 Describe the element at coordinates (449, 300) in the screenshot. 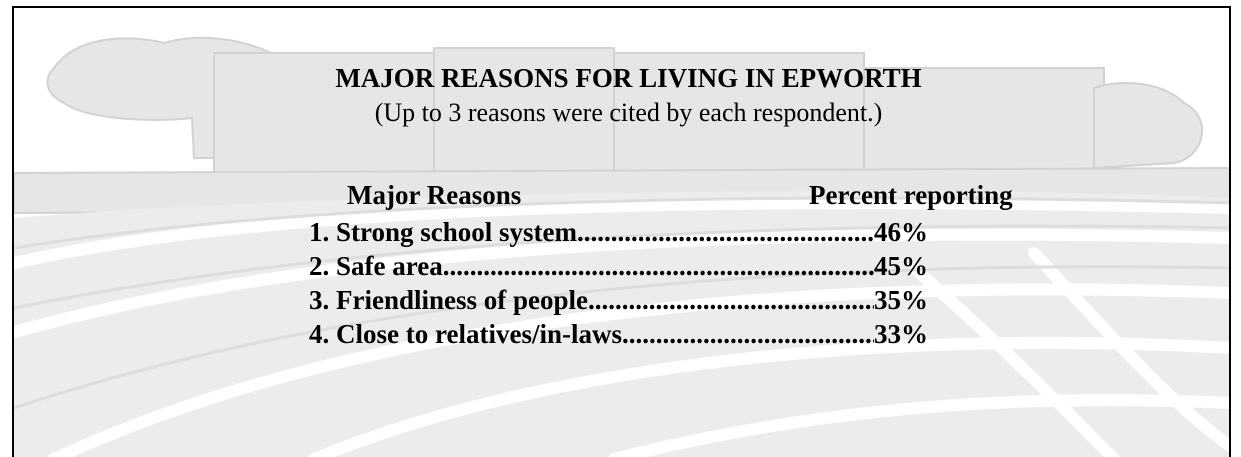

I see `reason-label: 3. Friendliness of people` at that location.